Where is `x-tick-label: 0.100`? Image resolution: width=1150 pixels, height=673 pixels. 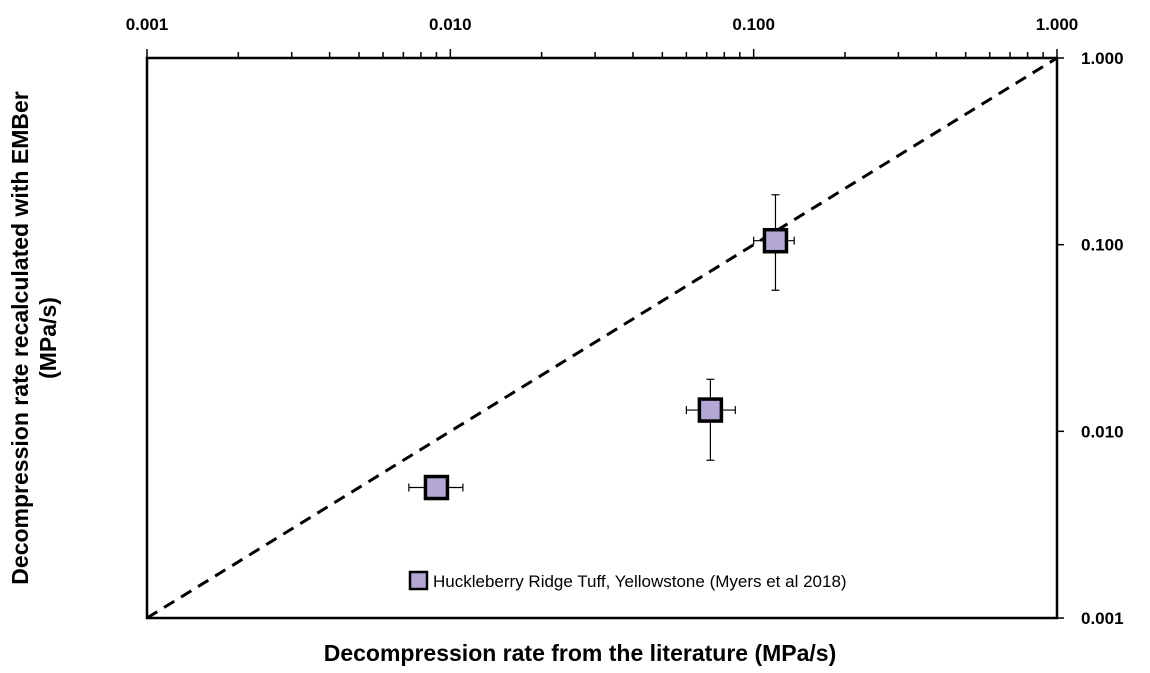 x-tick-label: 0.100 is located at coordinates (753, 24).